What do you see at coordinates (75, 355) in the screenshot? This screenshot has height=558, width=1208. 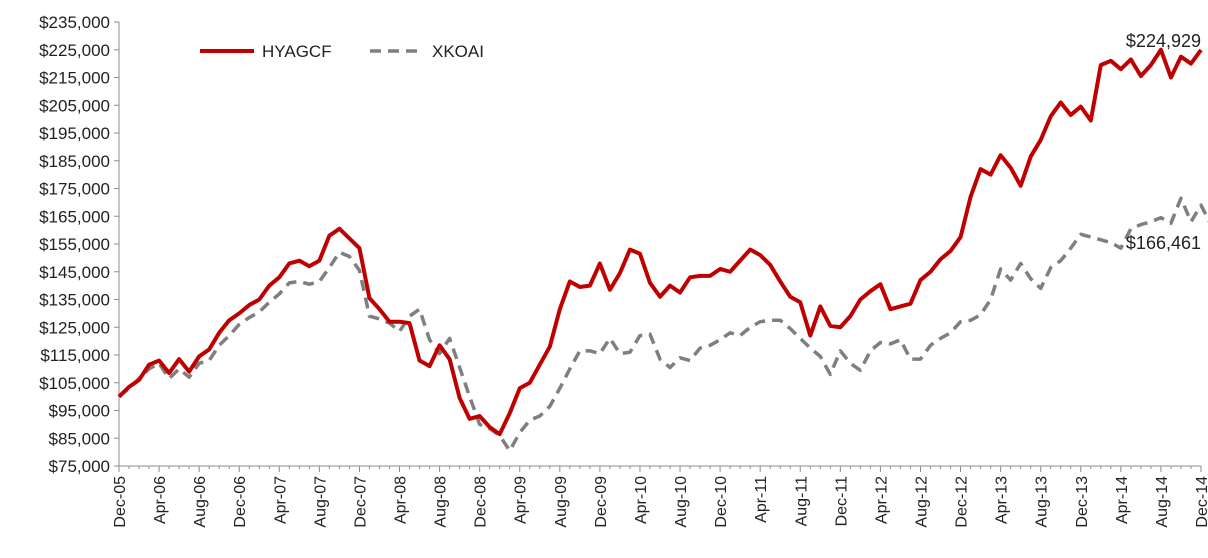 I see `y-tick-label: $115,000` at bounding box center [75, 355].